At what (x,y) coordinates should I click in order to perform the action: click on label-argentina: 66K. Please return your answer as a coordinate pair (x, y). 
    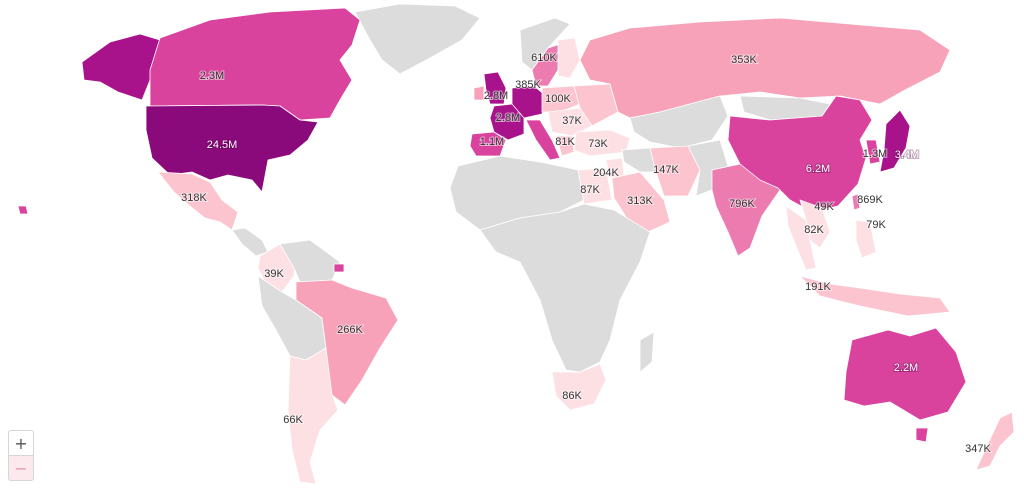
    Looking at the image, I should click on (293, 420).